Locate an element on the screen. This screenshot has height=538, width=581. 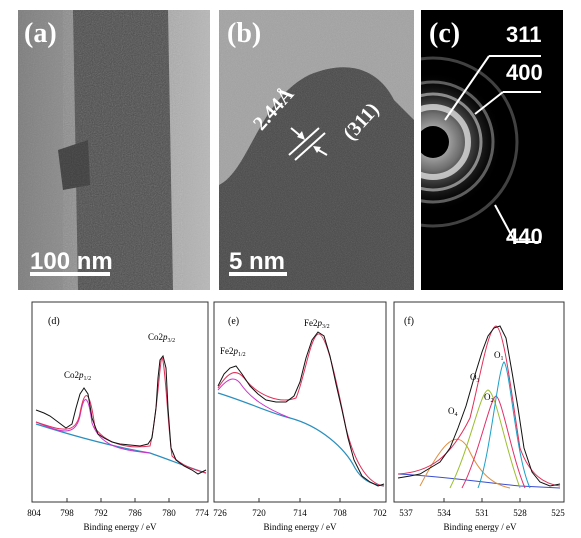
peak-label-fe2p12: Fe2p1/2 is located at coordinates (233, 352).